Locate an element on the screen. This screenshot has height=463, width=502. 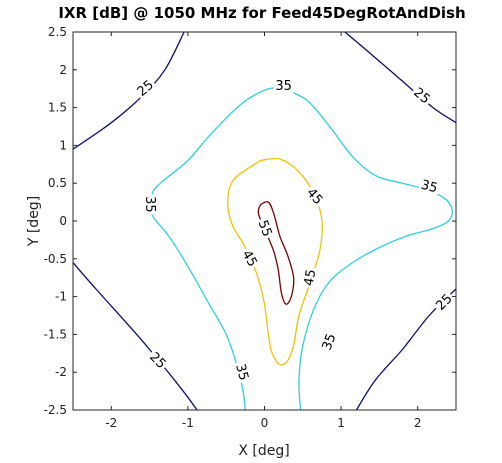
x-axis-label: X [deg] is located at coordinates (263, 451).